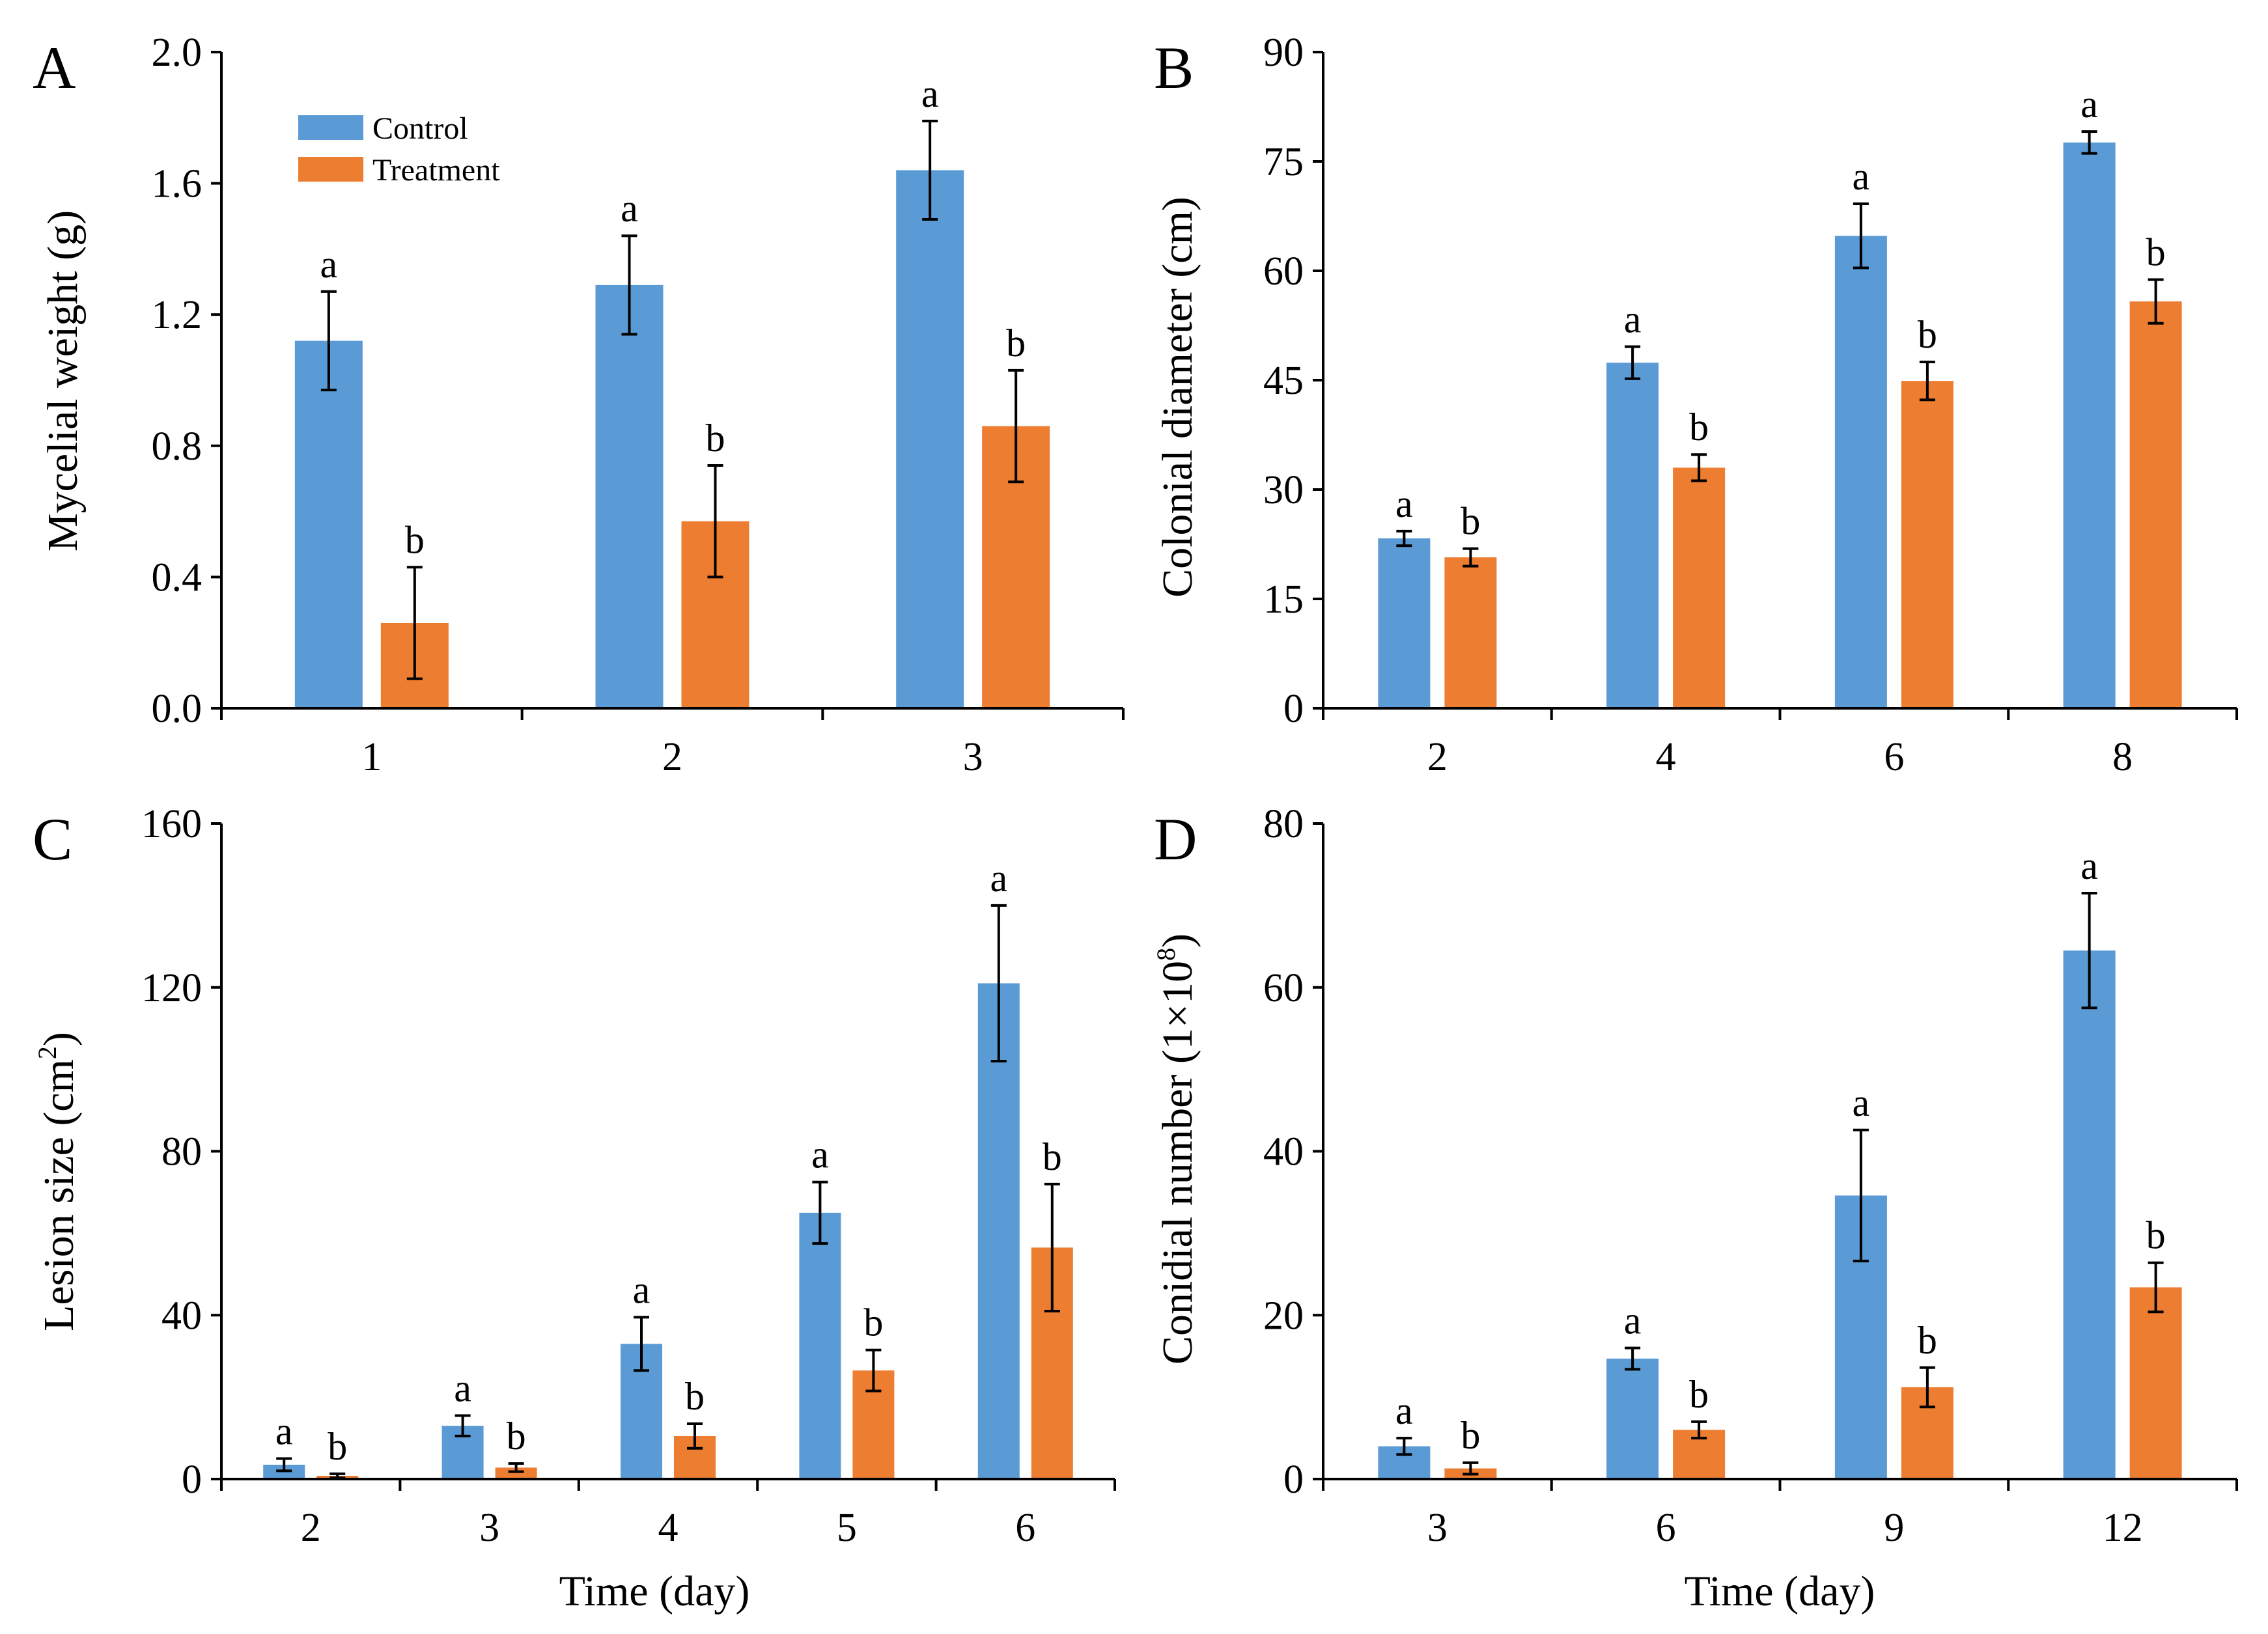  What do you see at coordinates (171, 988) in the screenshot?
I see `y-tick-label: 120` at bounding box center [171, 988].